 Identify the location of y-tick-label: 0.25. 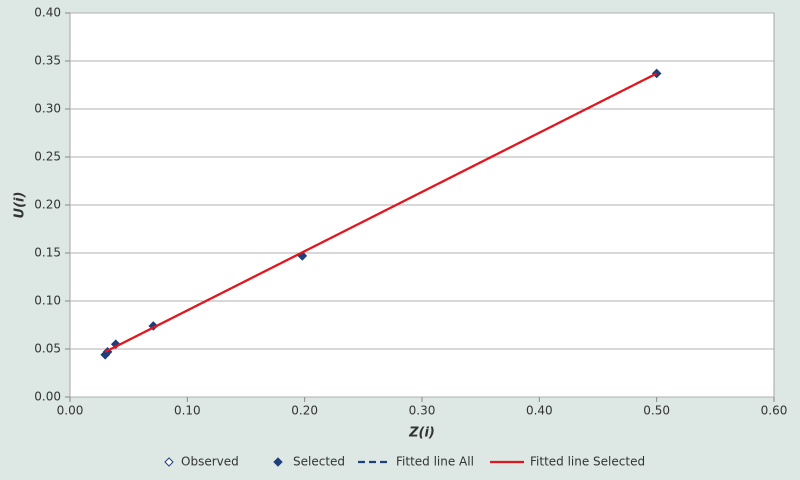
(47, 157).